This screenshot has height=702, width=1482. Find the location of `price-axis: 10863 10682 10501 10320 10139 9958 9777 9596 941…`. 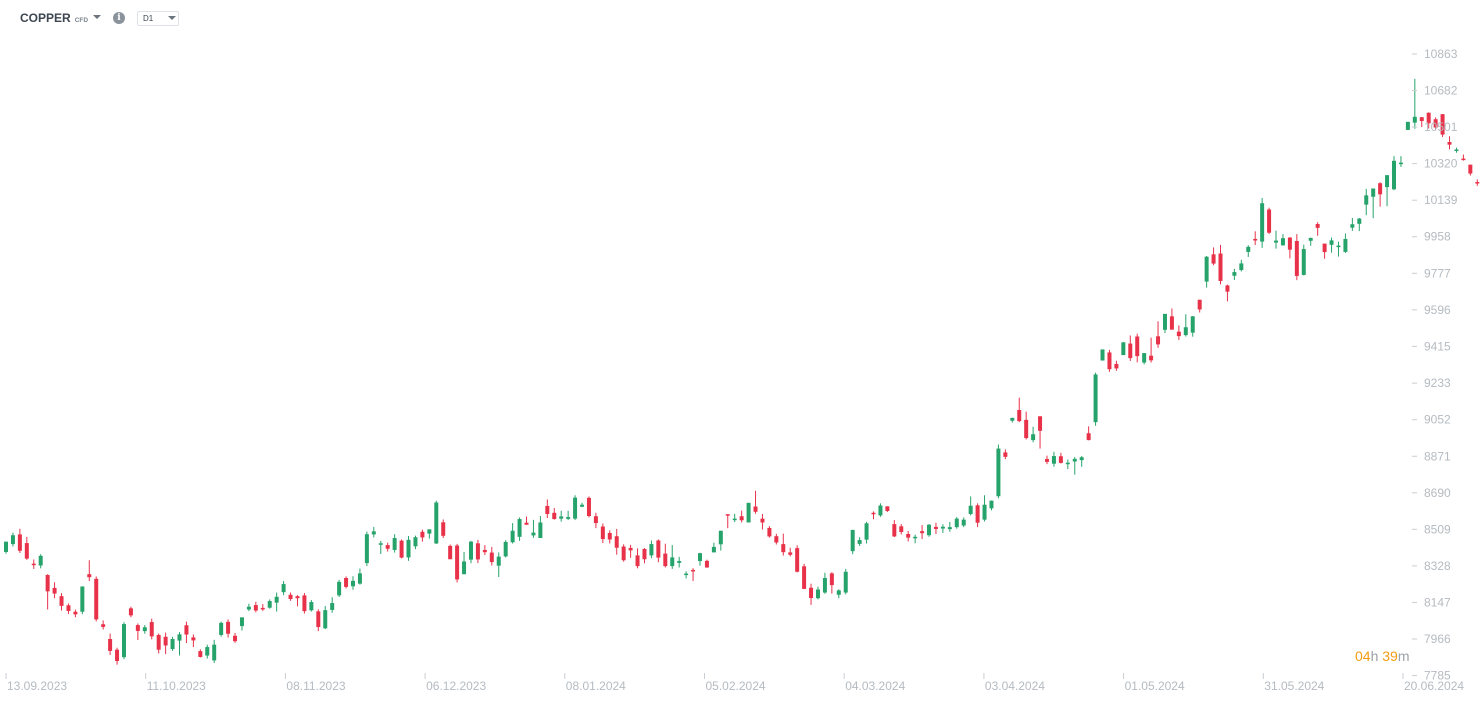

price-axis: 10863 10682 10501 10320 10139 9958 9777 9596 941… is located at coordinates (1435, 365).